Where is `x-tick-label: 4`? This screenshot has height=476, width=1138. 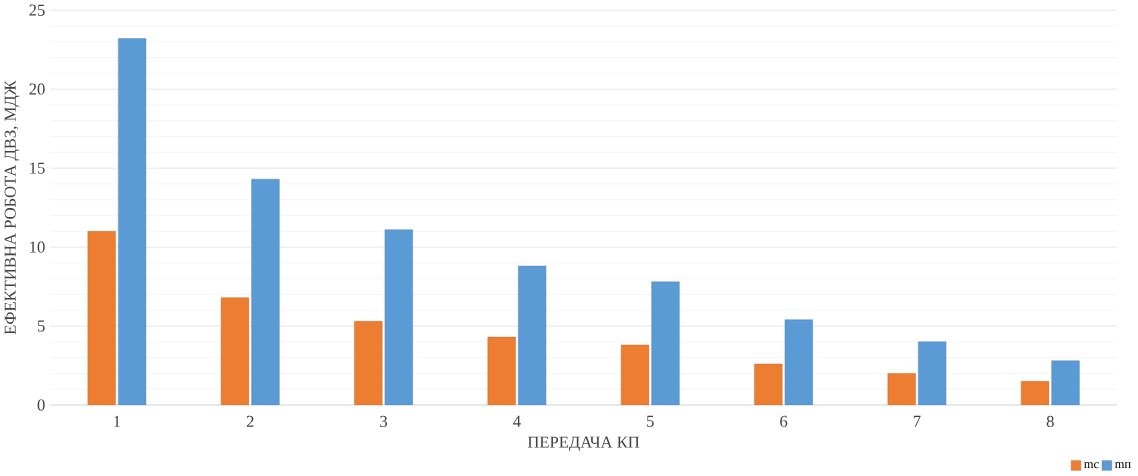 x-tick-label: 4 is located at coordinates (517, 421).